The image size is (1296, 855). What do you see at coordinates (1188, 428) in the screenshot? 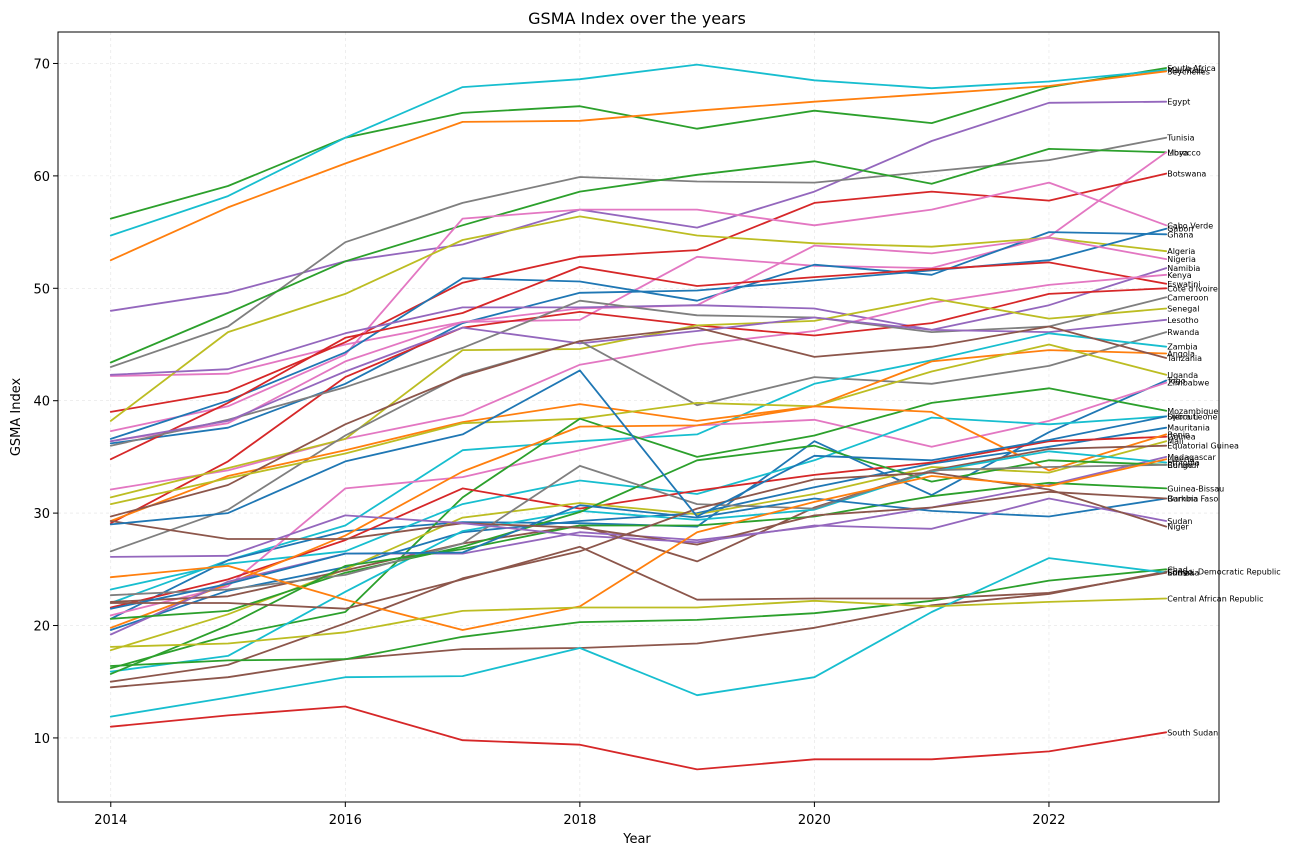
I see `series-end-label: Mauritania` at bounding box center [1188, 428].